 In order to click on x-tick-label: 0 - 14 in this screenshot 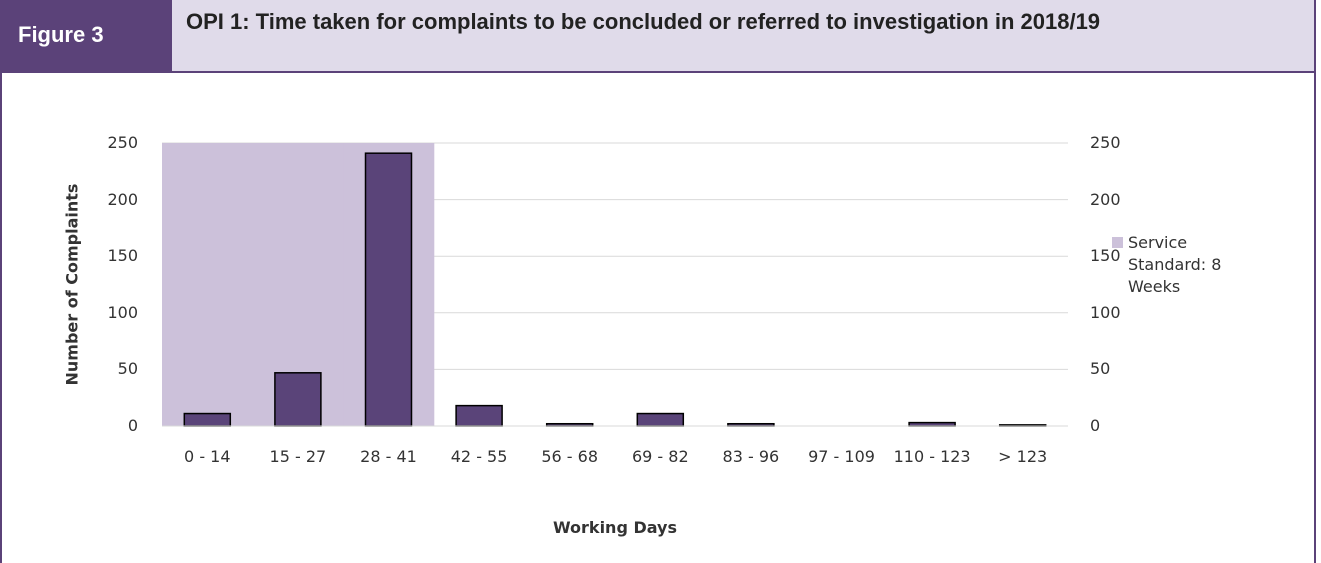, I will do `click(207, 456)`.